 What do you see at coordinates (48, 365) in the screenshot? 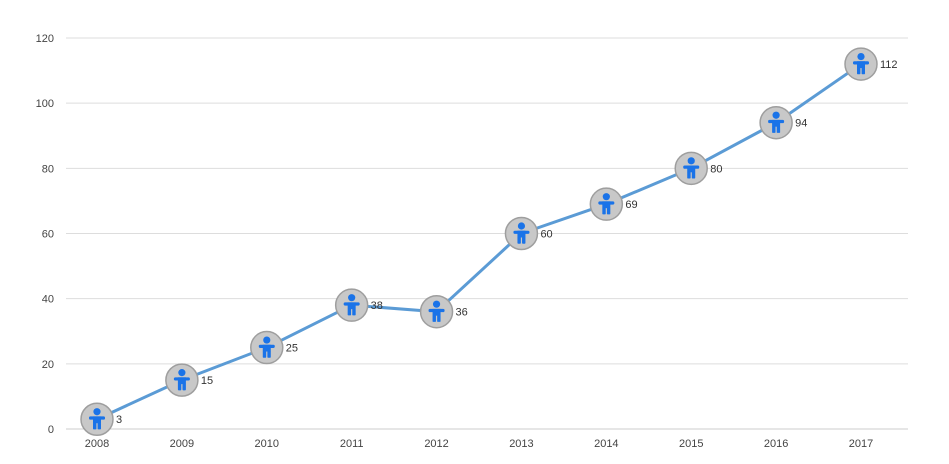
I see `y-tick-label: 20` at bounding box center [48, 365].